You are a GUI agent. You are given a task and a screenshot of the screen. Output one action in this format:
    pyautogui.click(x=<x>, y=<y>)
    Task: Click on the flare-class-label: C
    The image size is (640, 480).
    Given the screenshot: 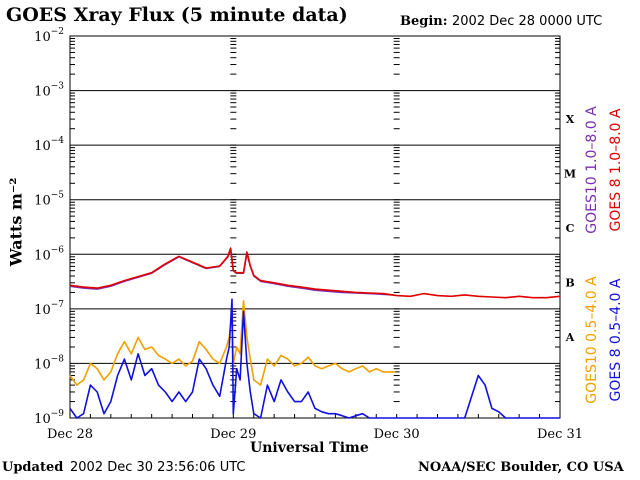 What is the action you would take?
    pyautogui.click(x=570, y=228)
    